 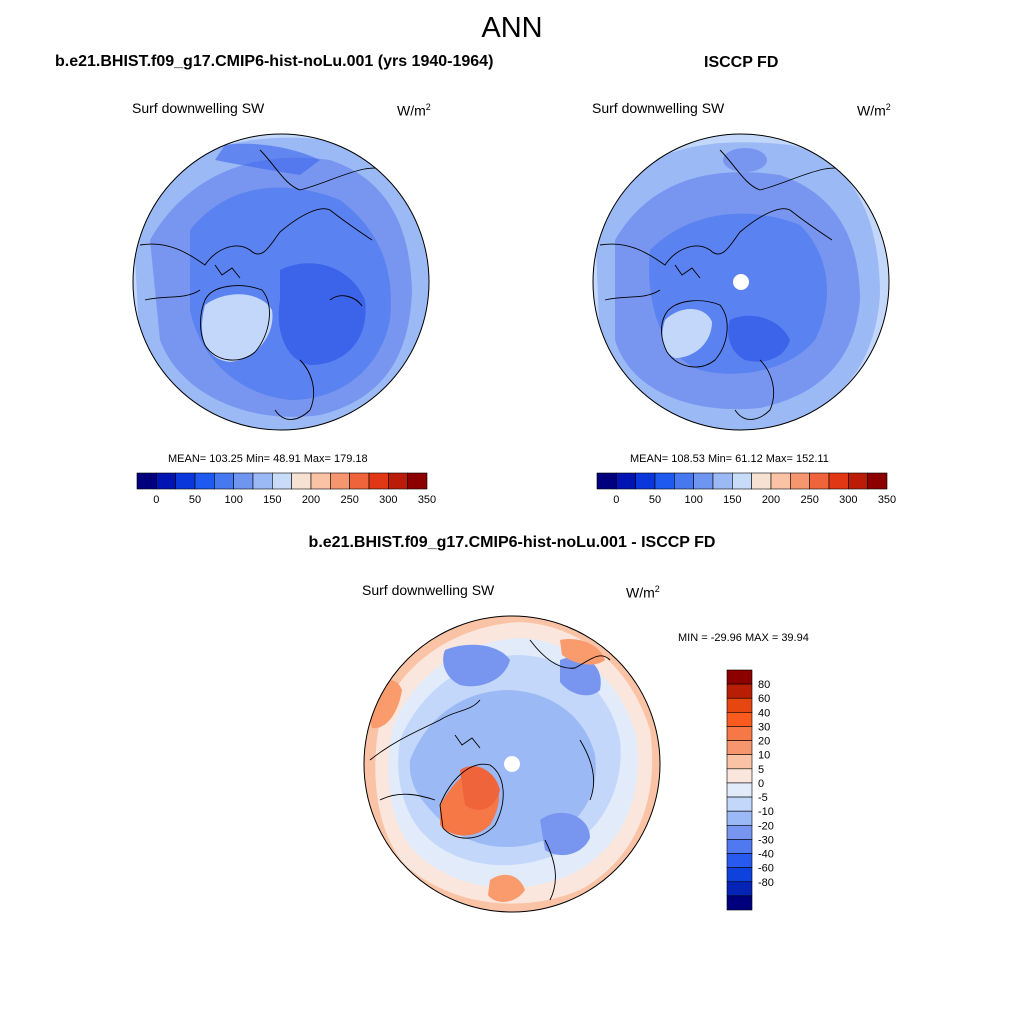 What do you see at coordinates (766, 855) in the screenshot?
I see `diff-colorbar-label: -40` at bounding box center [766, 855].